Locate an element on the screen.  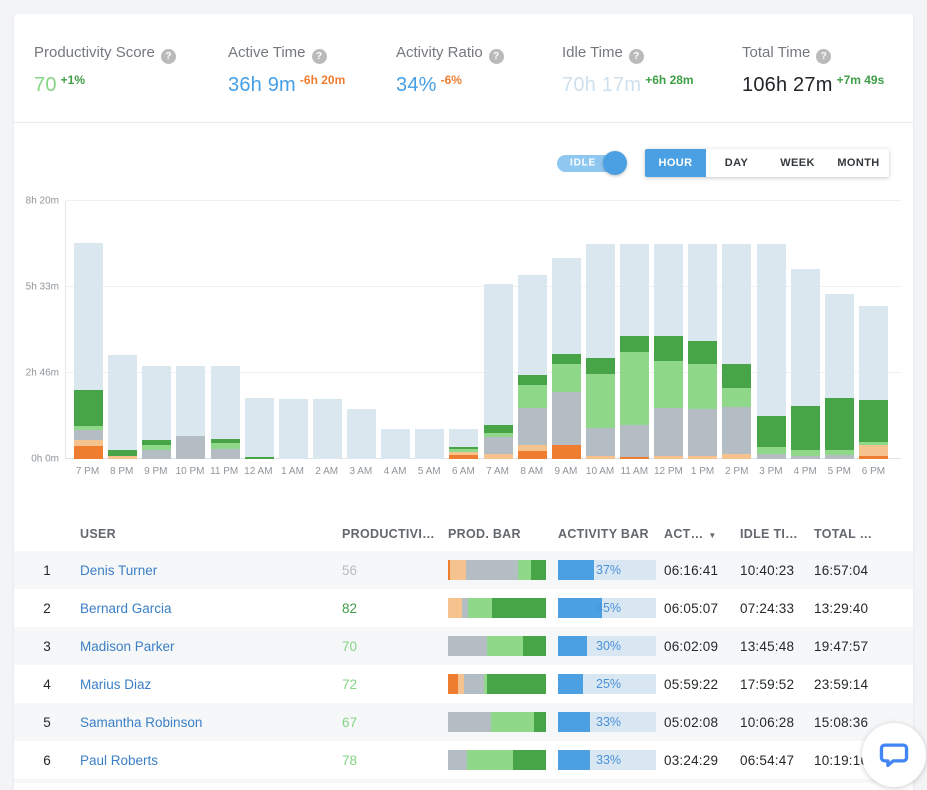
productivity-bar is located at coordinates (497, 684).